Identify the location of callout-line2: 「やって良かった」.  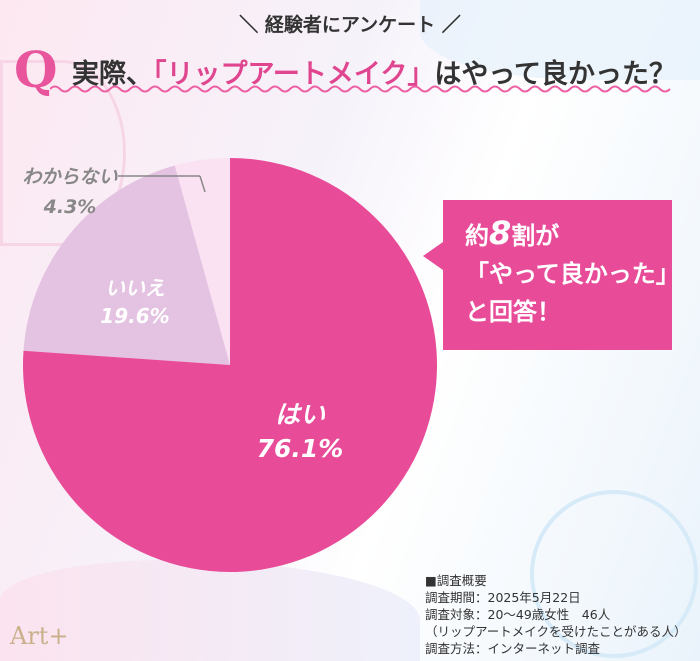
(572, 274).